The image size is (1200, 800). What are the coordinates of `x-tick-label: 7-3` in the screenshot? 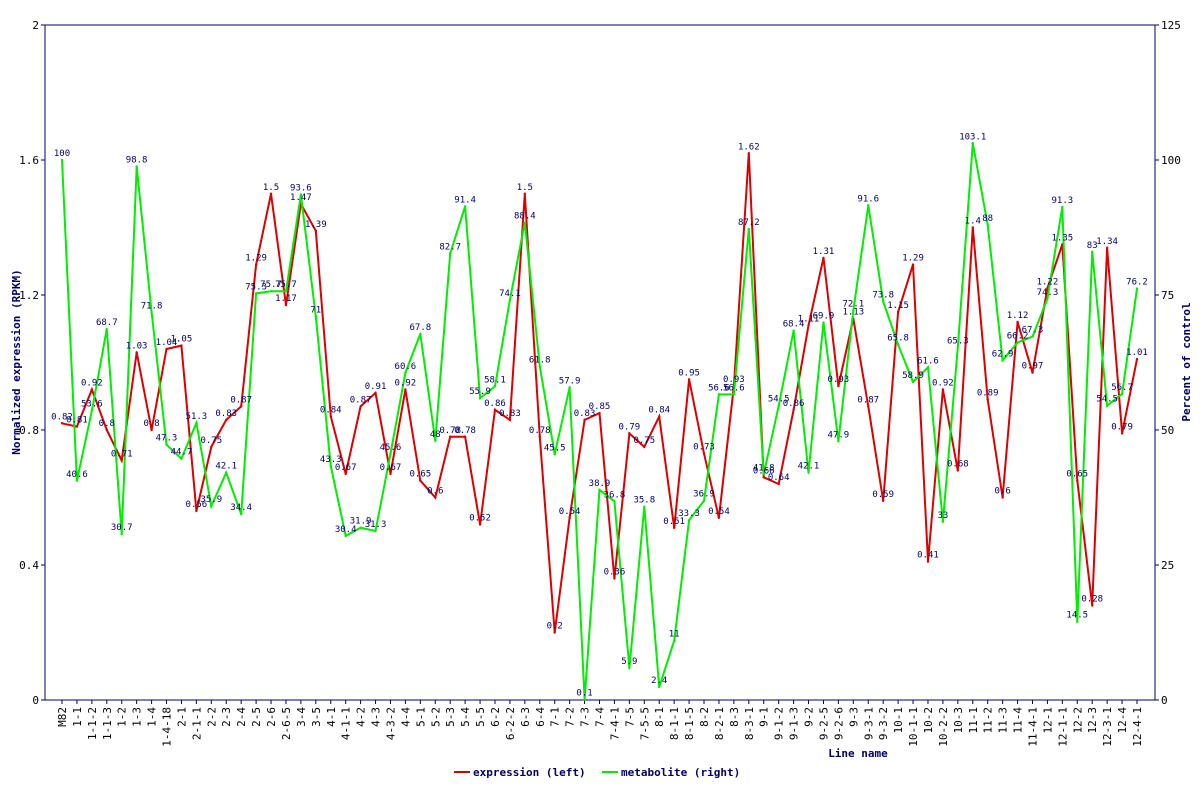 It's located at (585, 717).